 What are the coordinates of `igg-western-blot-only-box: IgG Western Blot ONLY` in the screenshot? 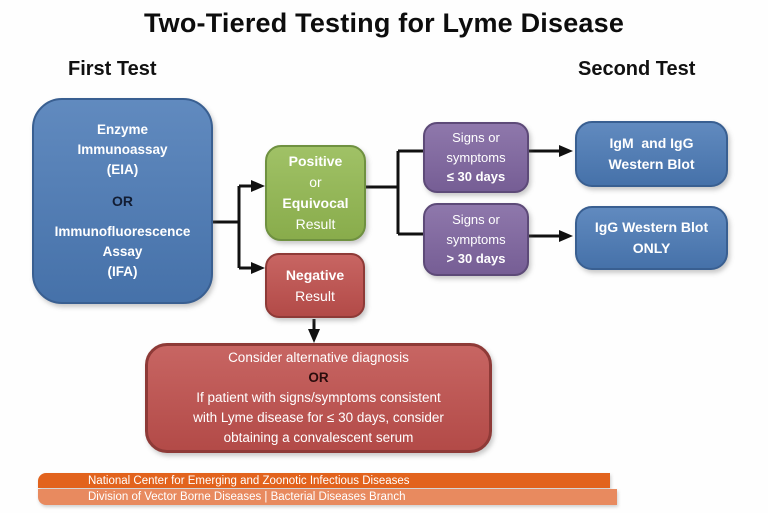 It's located at (651, 238).